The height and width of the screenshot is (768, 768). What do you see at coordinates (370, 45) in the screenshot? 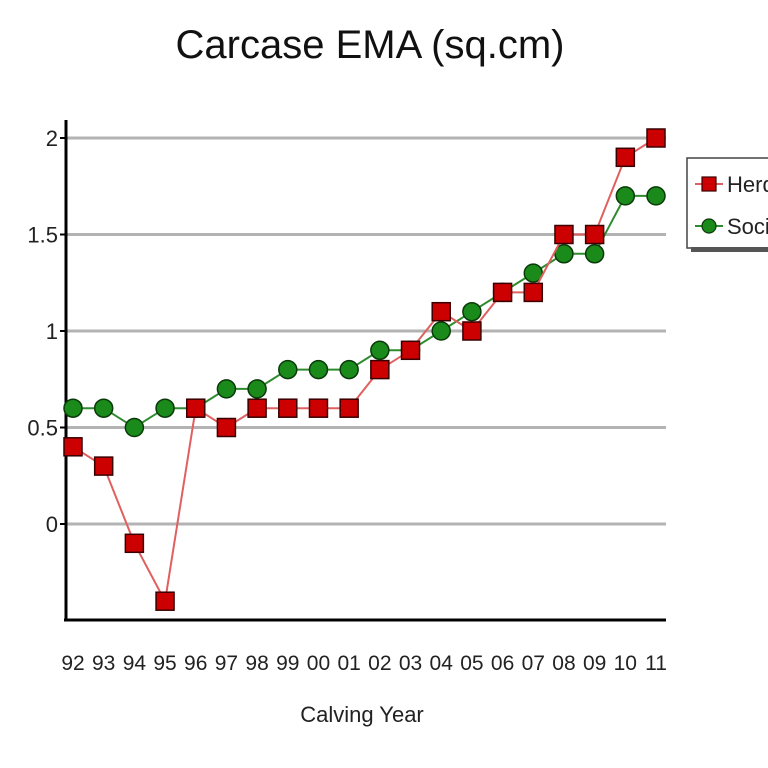
I see `chart-title: Carcase EMA (sq.cm)` at bounding box center [370, 45].